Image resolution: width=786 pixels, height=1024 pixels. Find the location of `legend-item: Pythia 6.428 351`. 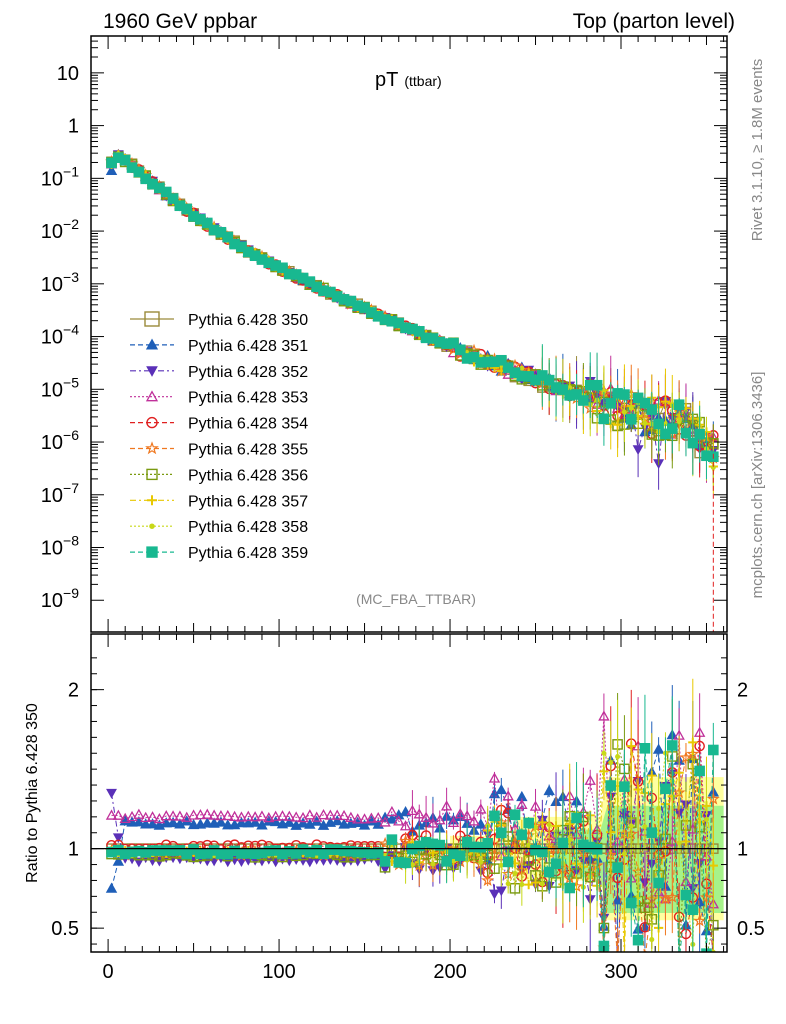

legend-item: Pythia 6.428 351 is located at coordinates (219, 346).